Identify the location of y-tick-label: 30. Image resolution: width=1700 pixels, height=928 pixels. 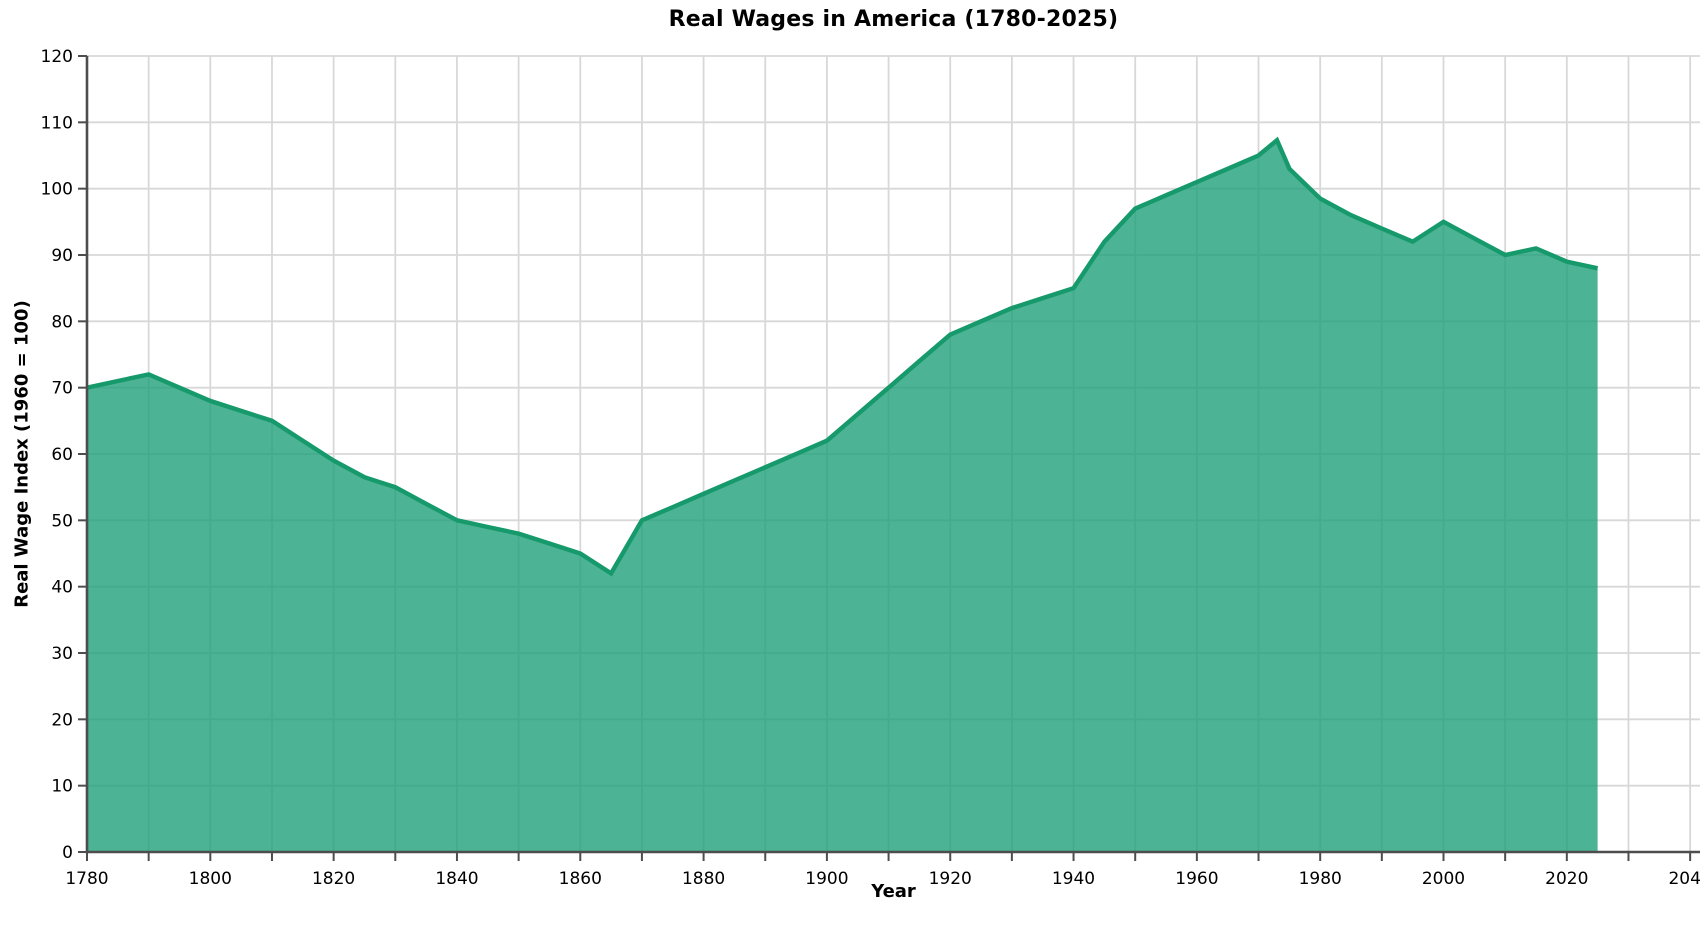
(62, 654).